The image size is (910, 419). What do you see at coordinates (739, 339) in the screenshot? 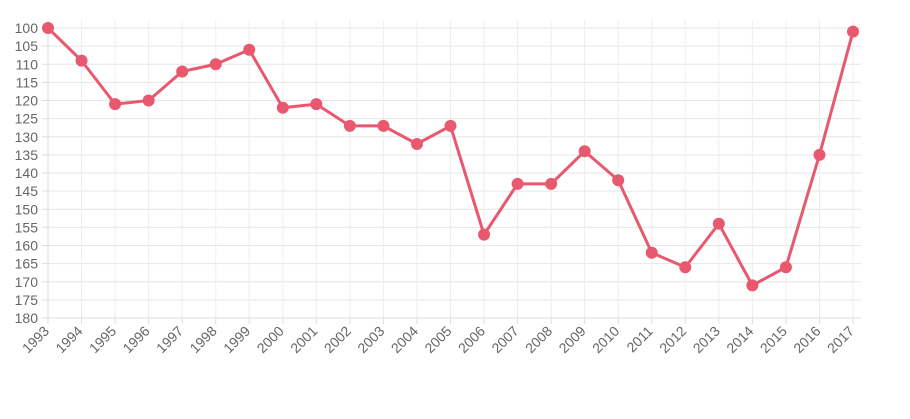
I see `x-tick-label: 2014` at bounding box center [739, 339].